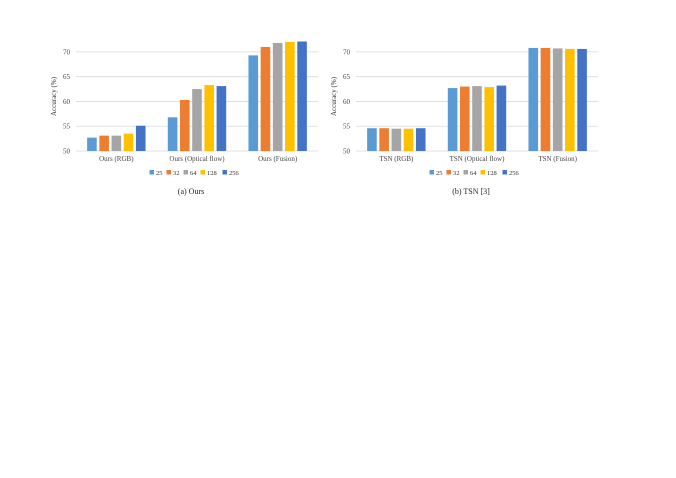 The width and height of the screenshot is (676, 478). I want to click on x-tick-label: TSN (Optical flow), so click(477, 159).